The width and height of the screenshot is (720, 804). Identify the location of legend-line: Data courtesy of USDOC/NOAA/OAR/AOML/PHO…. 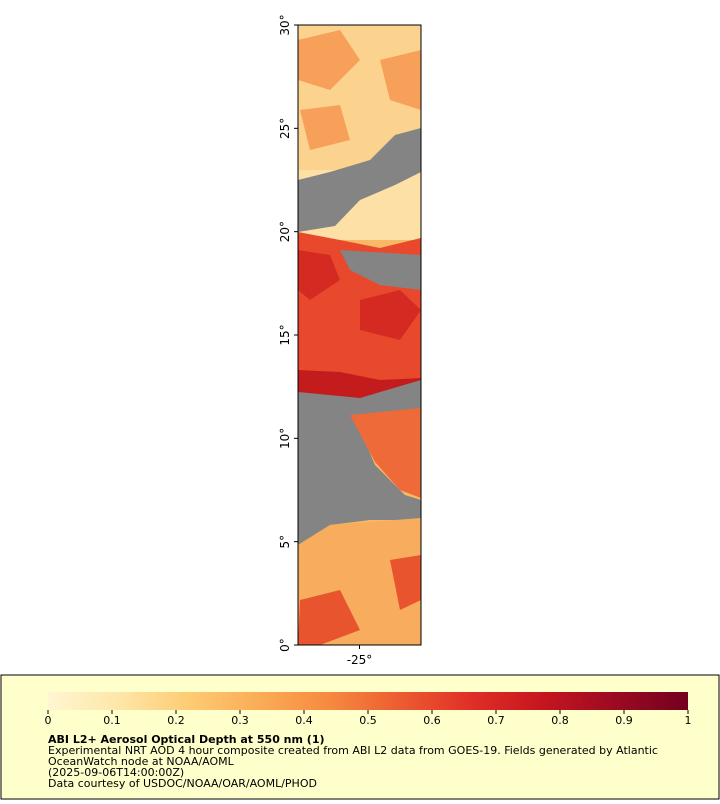
(182, 783).